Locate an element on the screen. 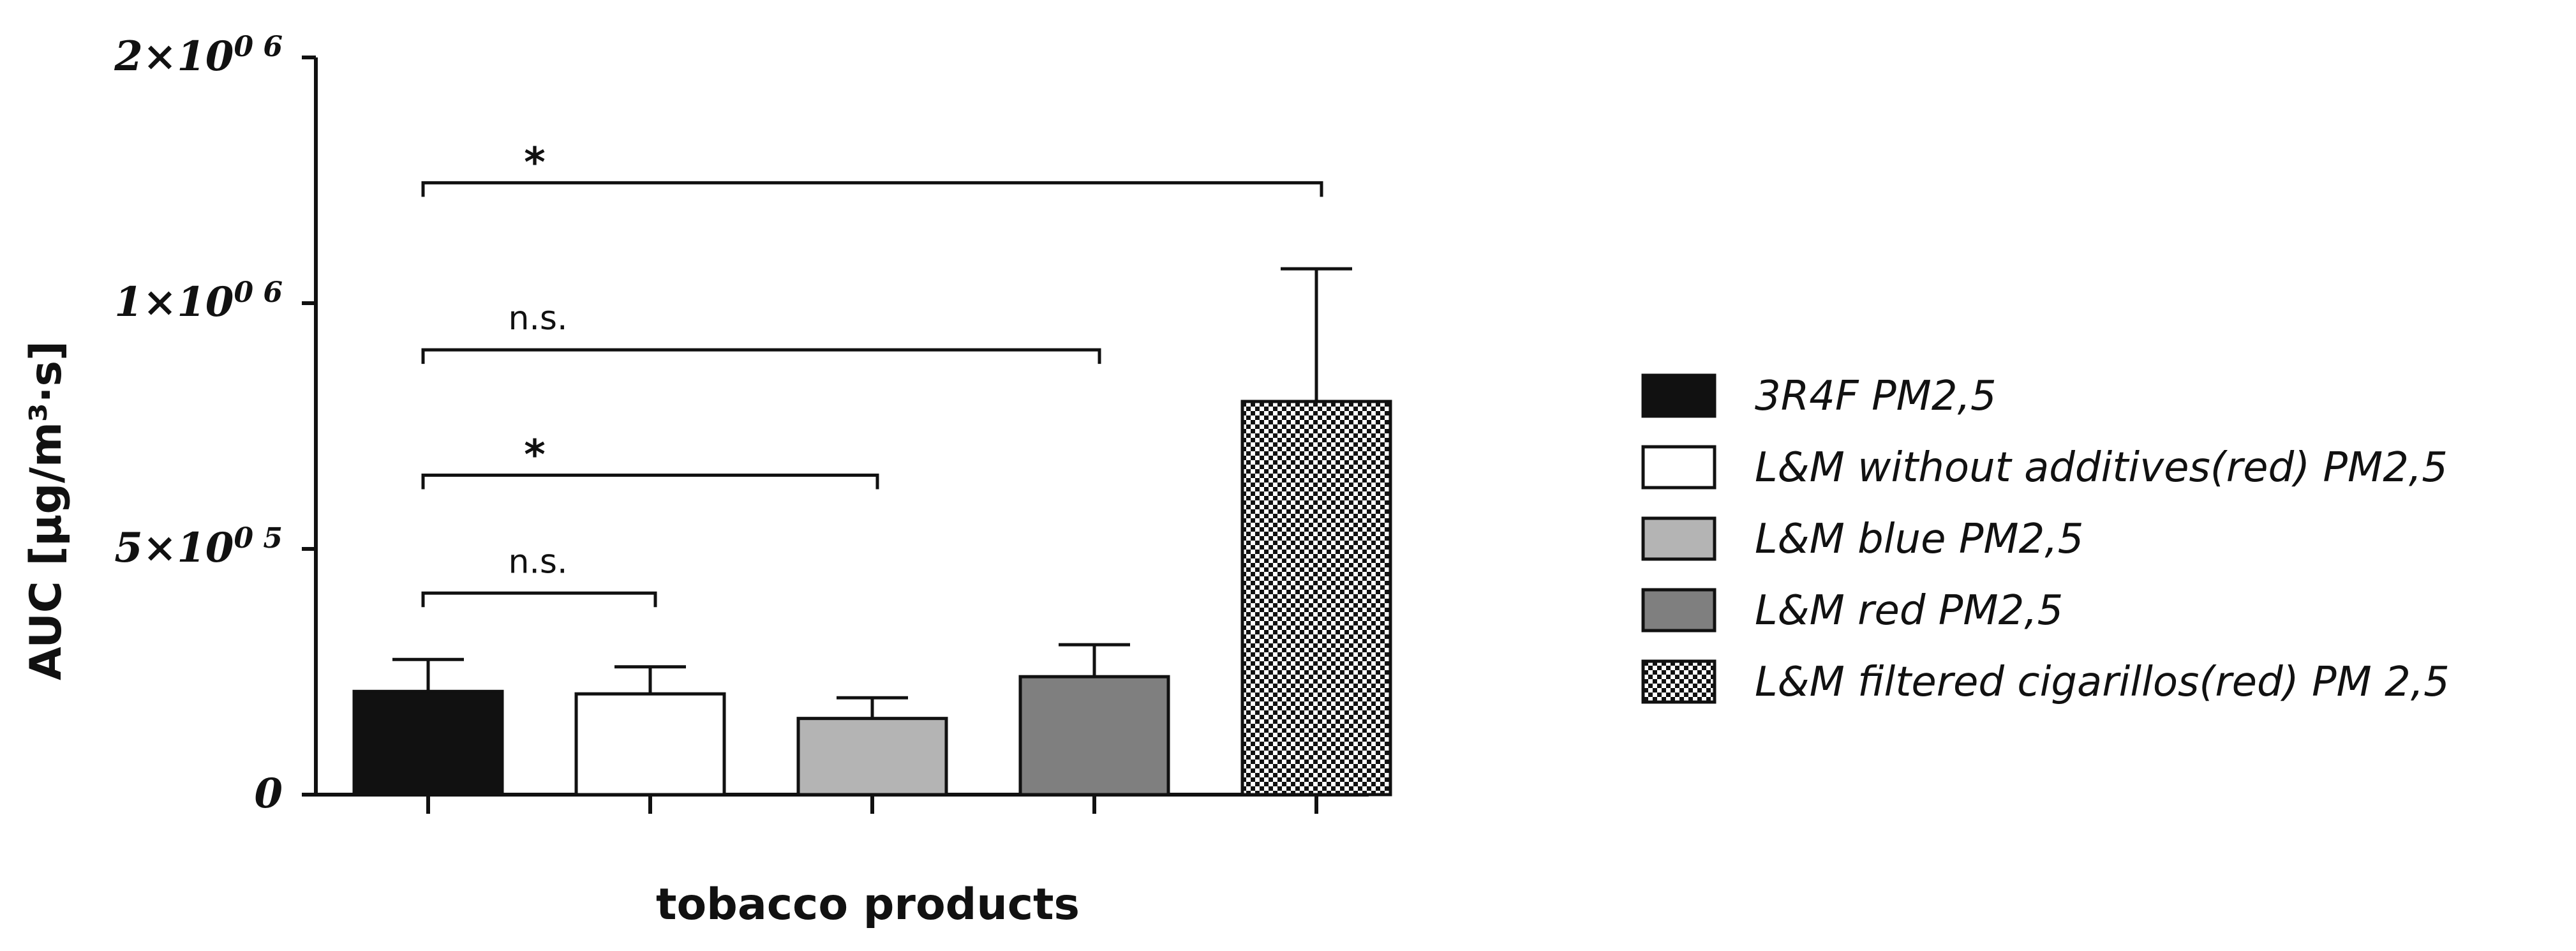  significance-label-3: n.s. is located at coordinates (537, 318).